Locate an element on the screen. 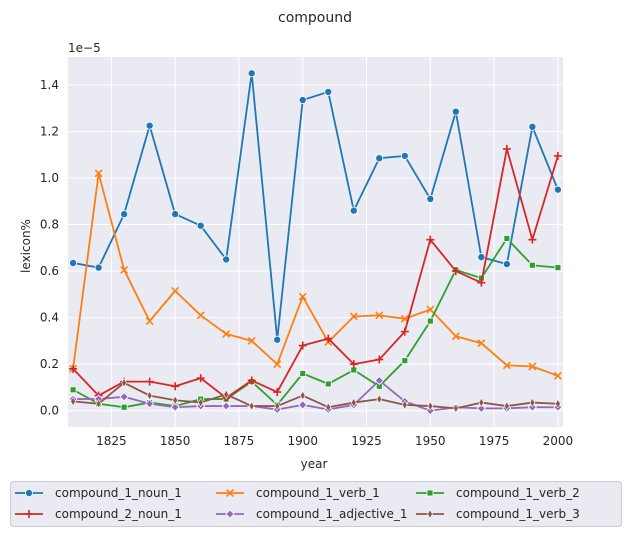  legend-item: compound_1_verb_1 is located at coordinates (298, 493).